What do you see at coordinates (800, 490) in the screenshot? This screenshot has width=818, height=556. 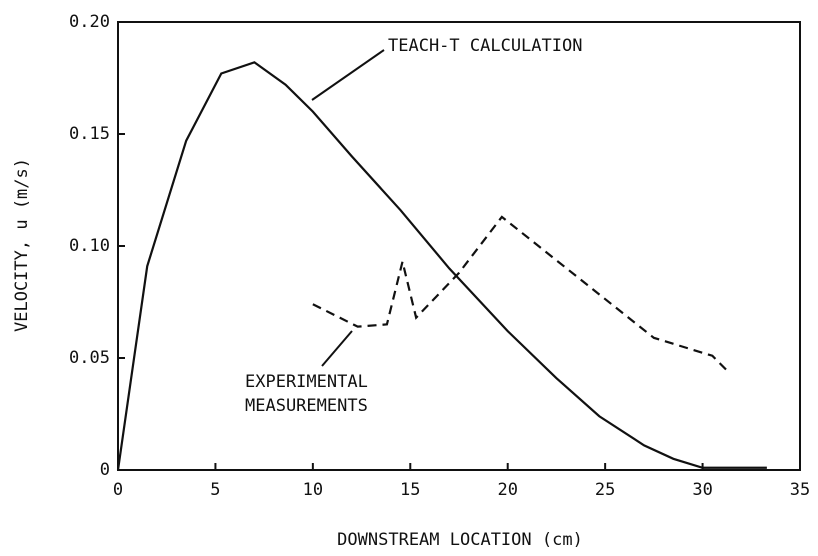 I see `x-tick-label: 35` at bounding box center [800, 490].